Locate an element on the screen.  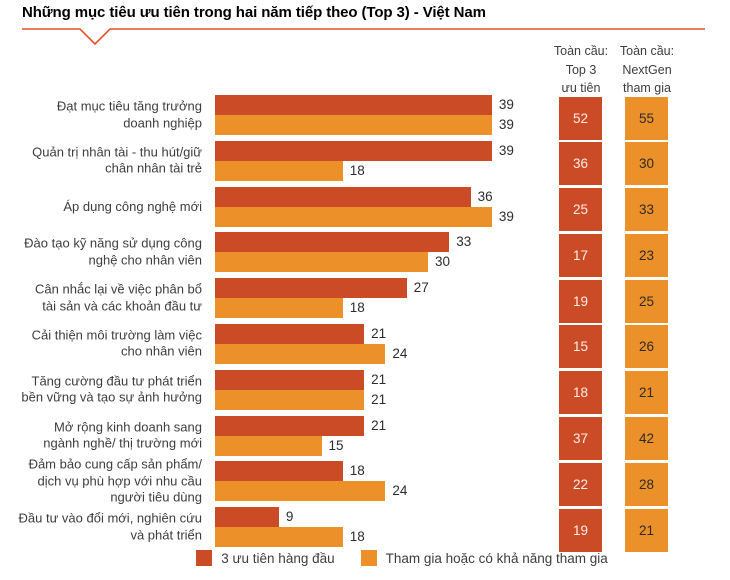
global-top3-box: 36 is located at coordinates (580, 164).